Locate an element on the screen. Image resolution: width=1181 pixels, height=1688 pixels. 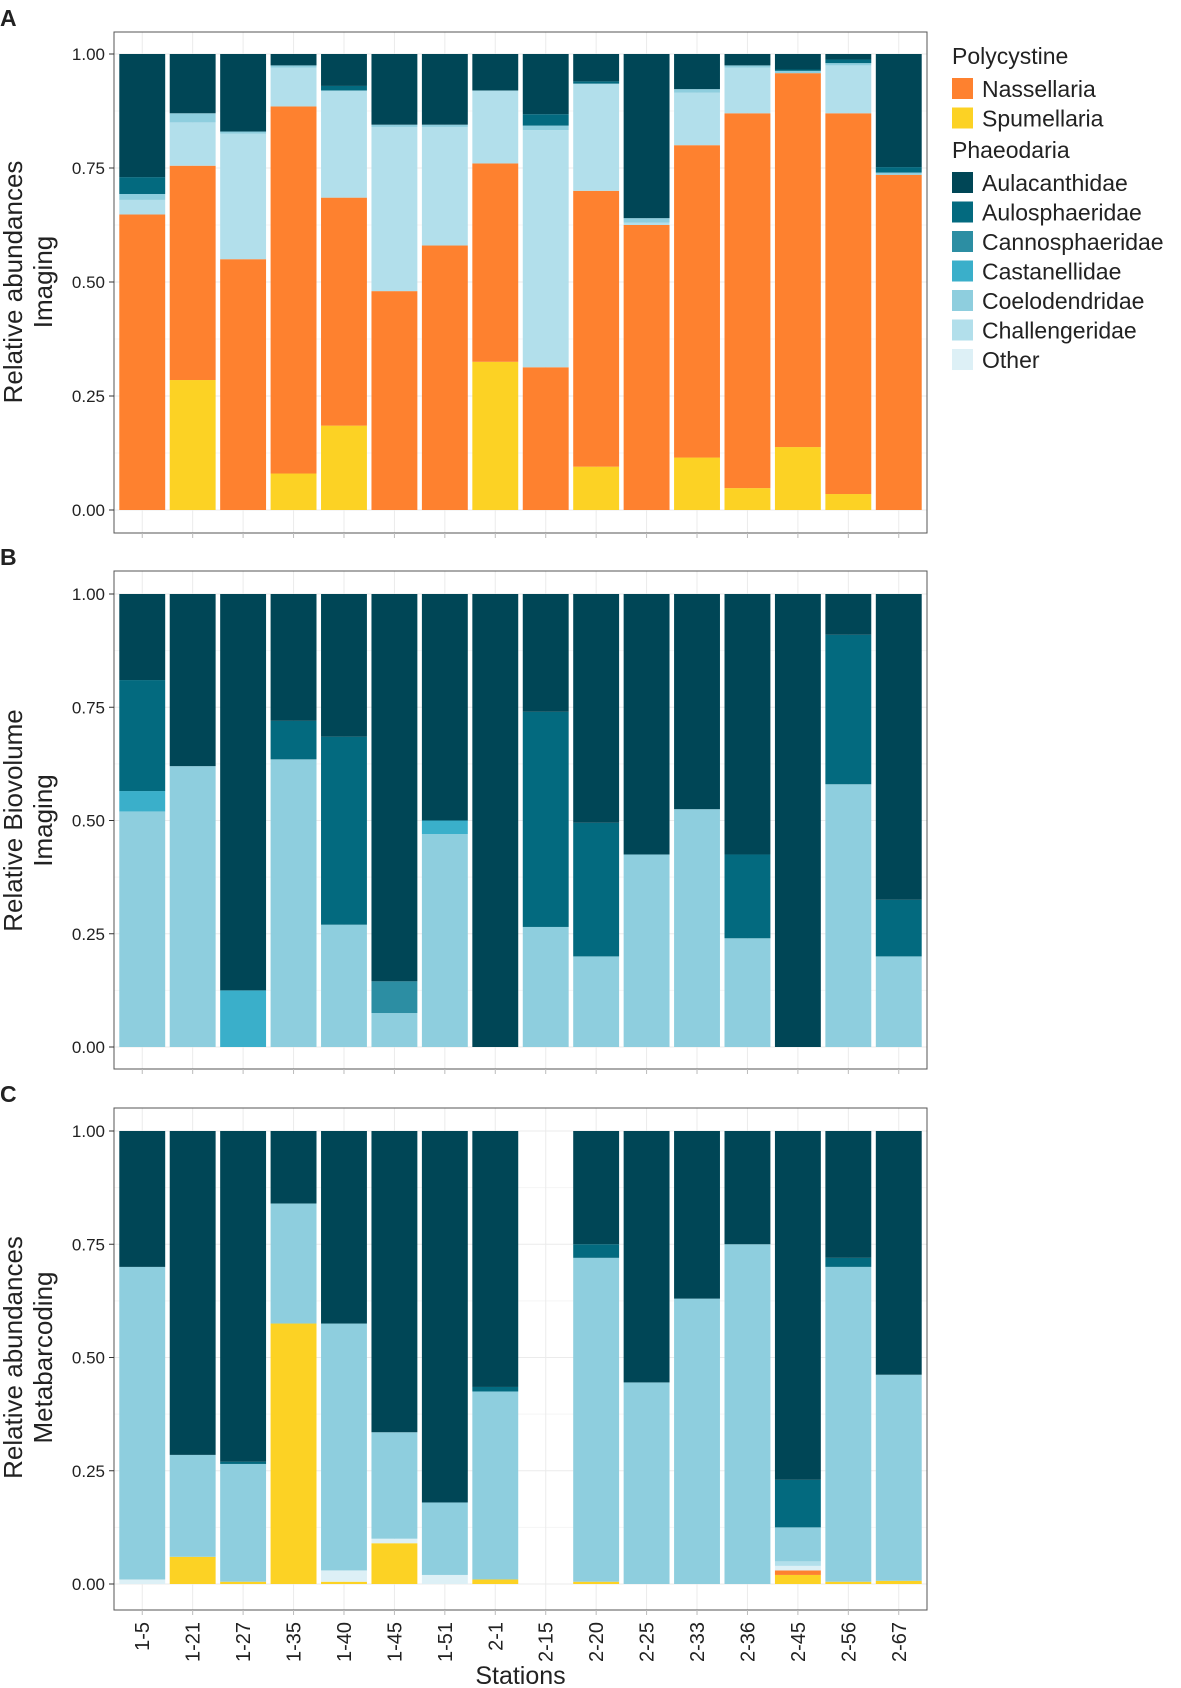
bar-C-1-51-other is located at coordinates (444, 1579).